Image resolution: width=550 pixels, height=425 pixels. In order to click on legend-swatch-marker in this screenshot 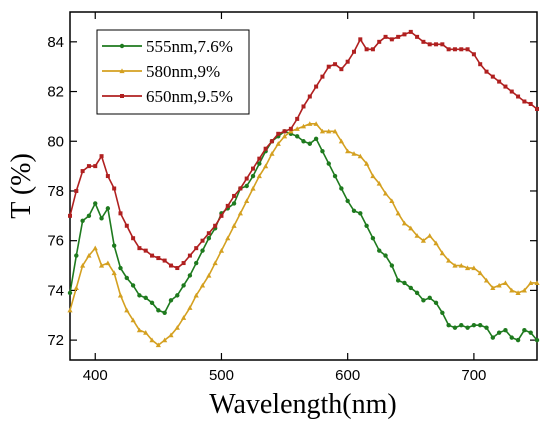, I will do `click(122, 46)`.